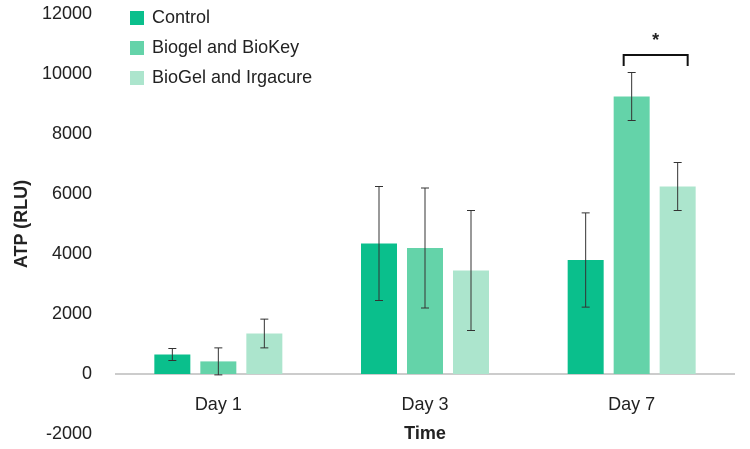  Describe the element at coordinates (87, 373) in the screenshot. I see `y-tick-label: 0` at that location.